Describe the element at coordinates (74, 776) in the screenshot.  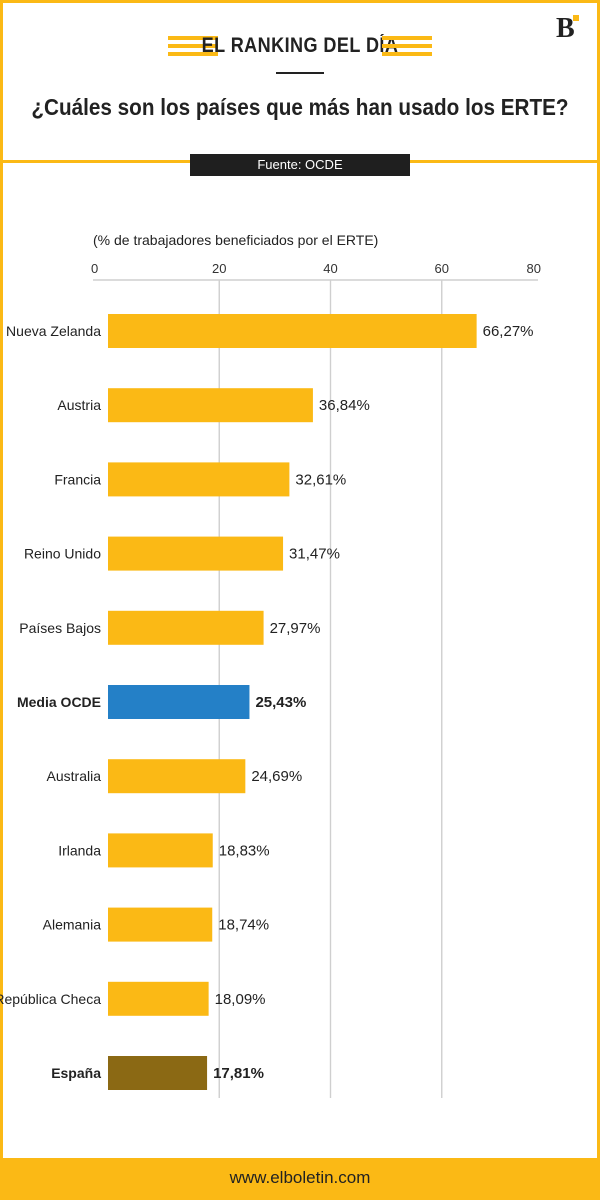
I see `category-label-australia: Australia` at that location.